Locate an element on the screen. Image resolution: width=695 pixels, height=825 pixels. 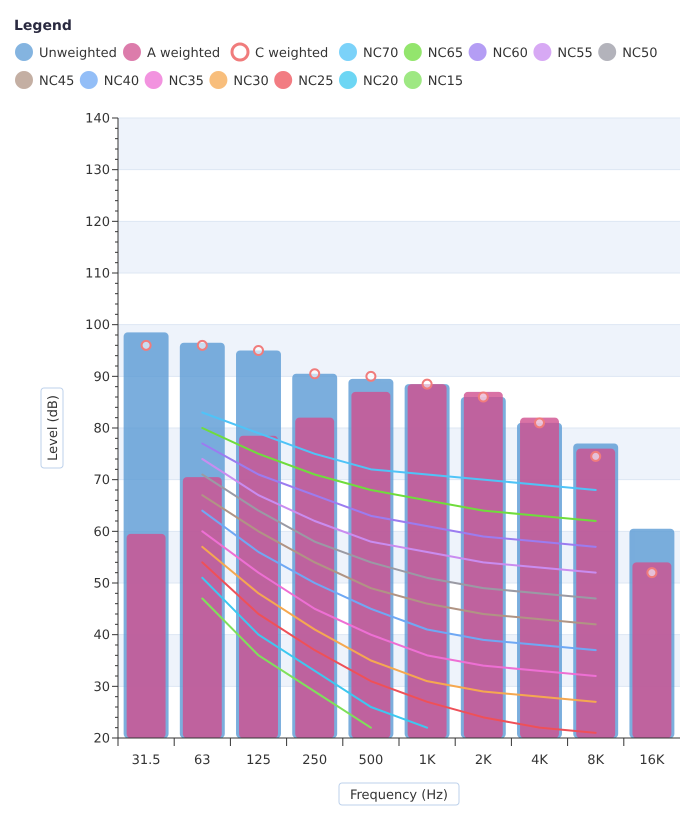
legend-label: Unweighted is located at coordinates (78, 53).